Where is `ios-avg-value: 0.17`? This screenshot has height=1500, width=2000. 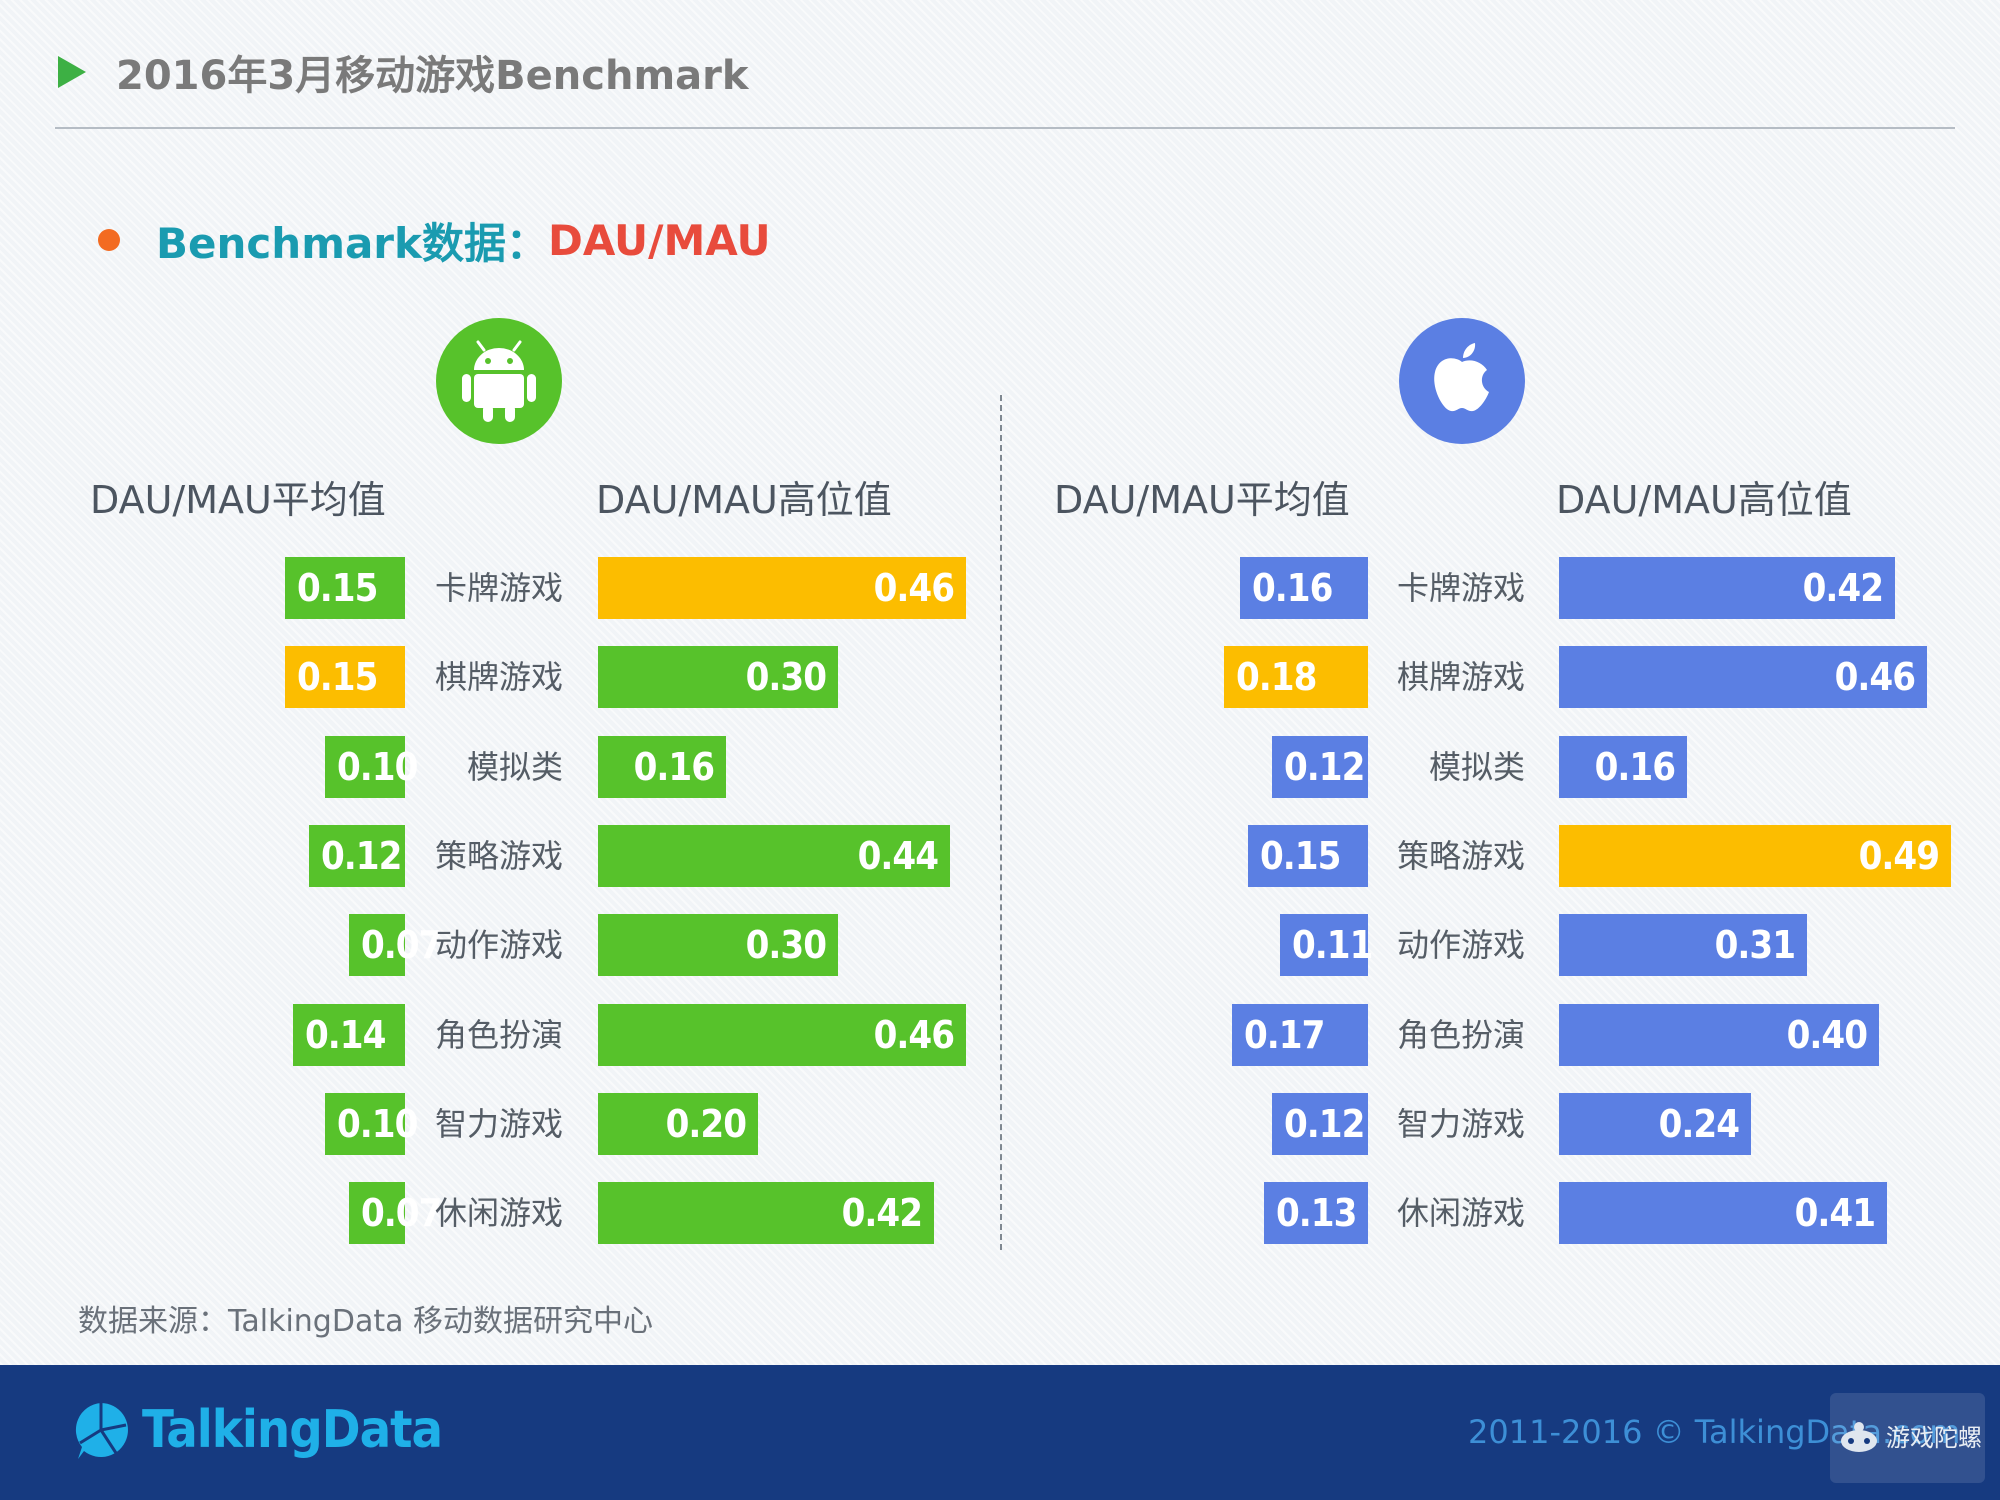
ios-avg-value: 0.17 is located at coordinates (1284, 1035).